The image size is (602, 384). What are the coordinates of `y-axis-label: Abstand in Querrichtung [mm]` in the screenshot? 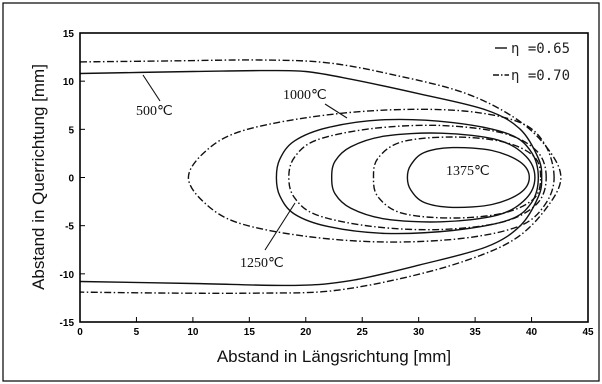 It's located at (38, 177).